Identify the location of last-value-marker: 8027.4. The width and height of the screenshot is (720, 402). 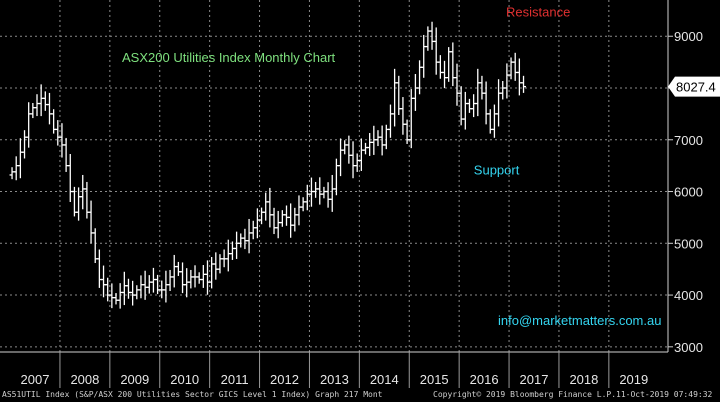
(694, 86).